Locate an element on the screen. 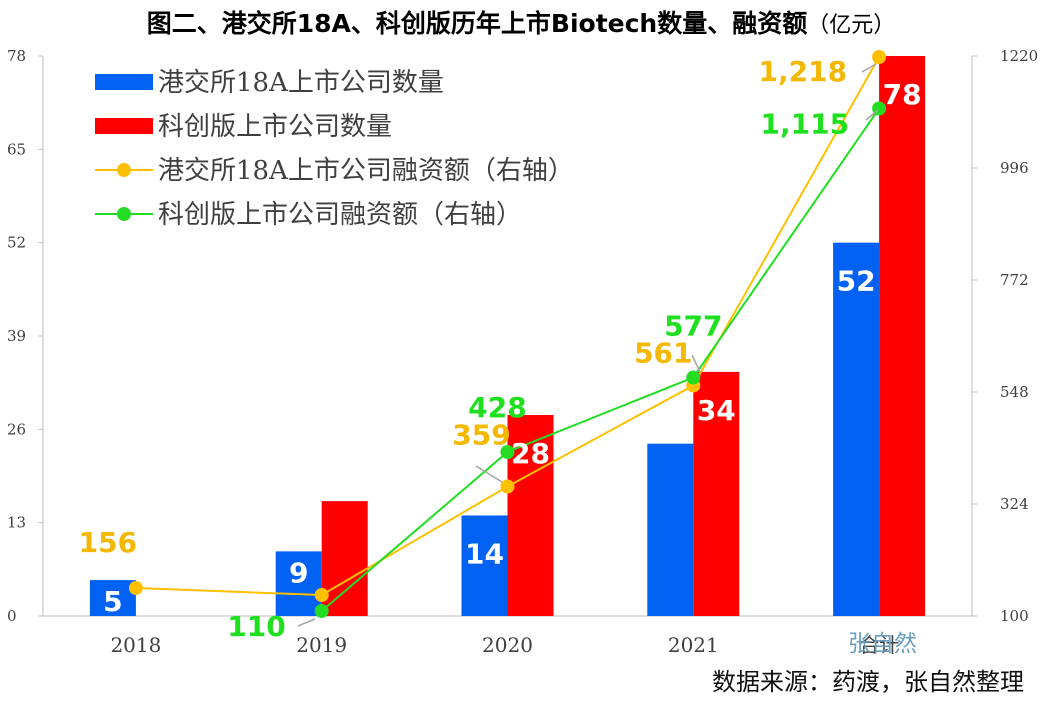  bar-data-label: 14 is located at coordinates (484, 553).